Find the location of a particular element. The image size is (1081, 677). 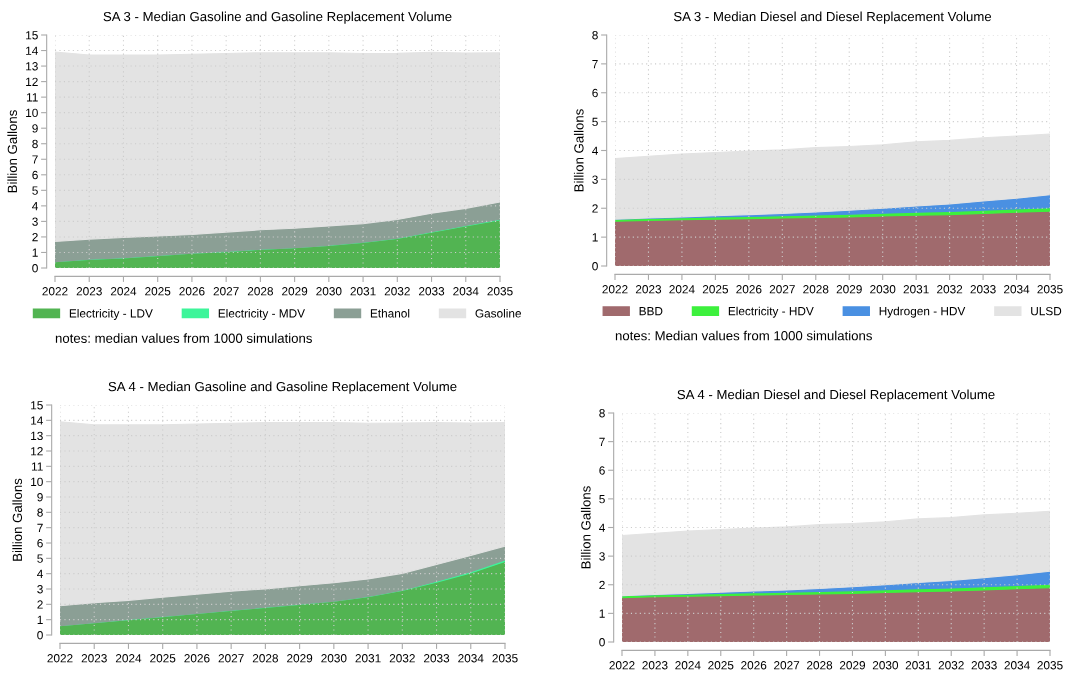

chart-title: SA 3 - Median Diesel and Diesel Replacement Volume is located at coordinates (832, 17).